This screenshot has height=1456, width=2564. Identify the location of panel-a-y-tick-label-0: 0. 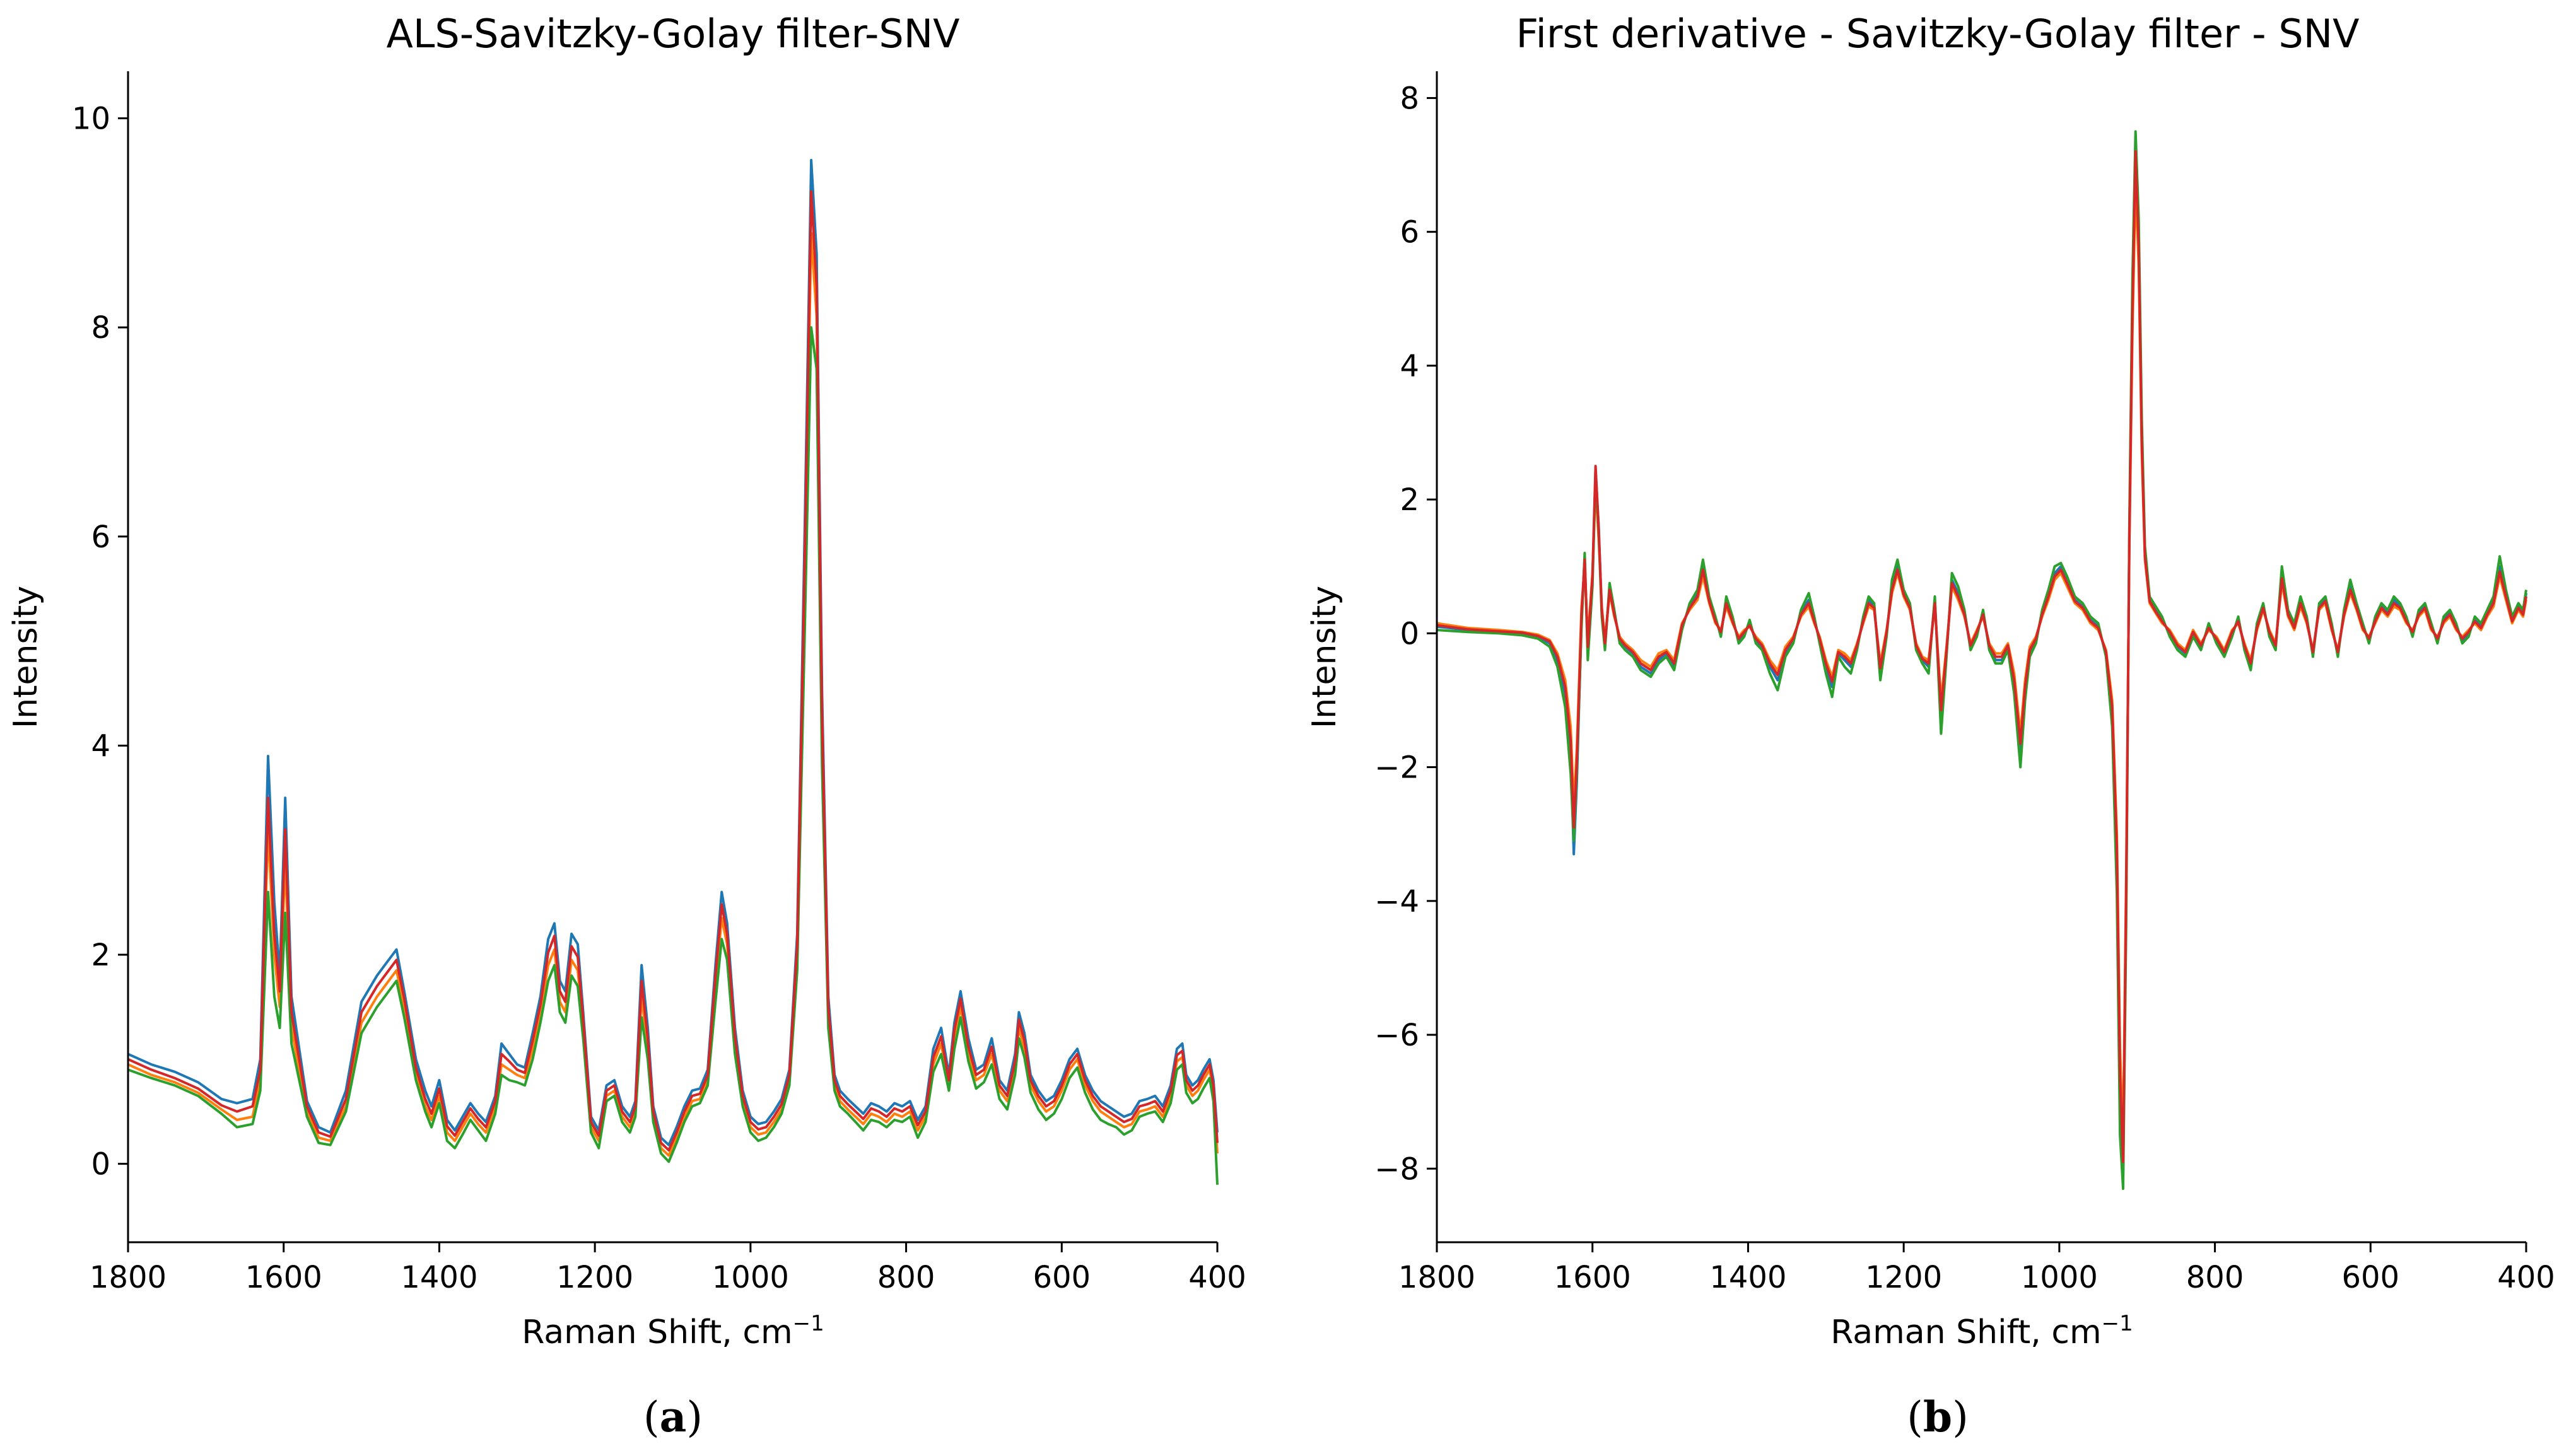
(101, 1164).